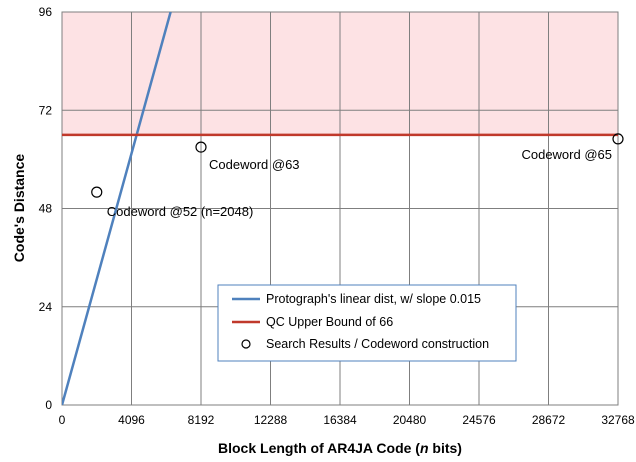 The width and height of the screenshot is (636, 462). What do you see at coordinates (445, 448) in the screenshot?
I see `x-axis-title-part-3: bits)` at bounding box center [445, 448].